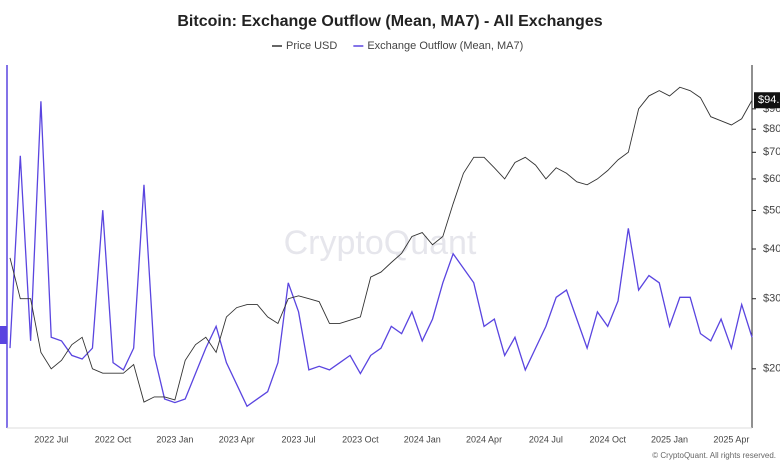 The height and width of the screenshot is (470, 780). I want to click on legend-label: Price USD, so click(311, 46).